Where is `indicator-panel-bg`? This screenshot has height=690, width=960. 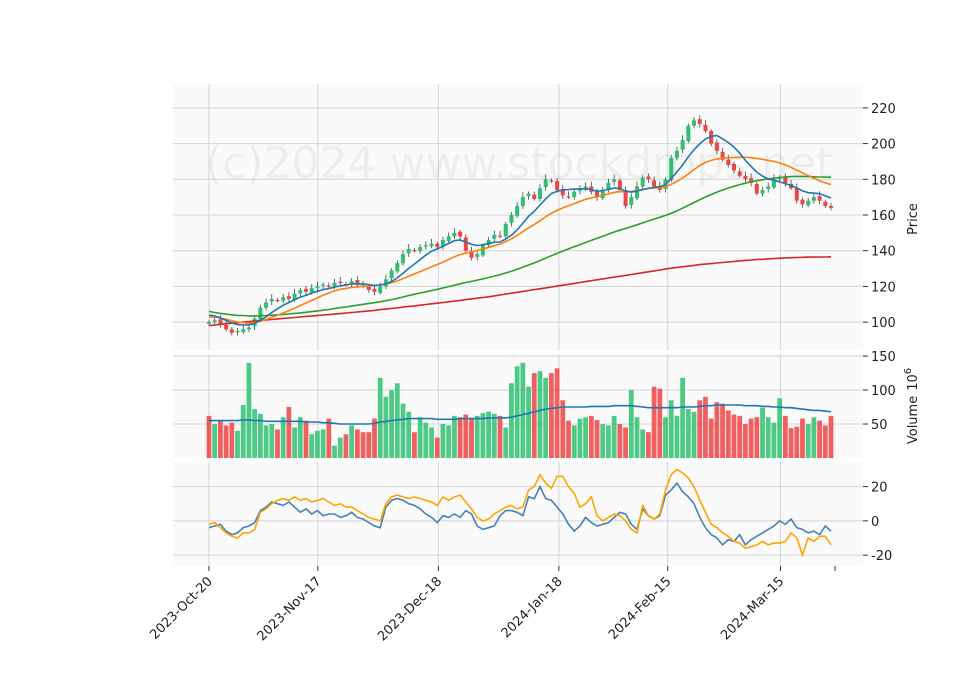
indicator-panel-bg is located at coordinates (518, 514).